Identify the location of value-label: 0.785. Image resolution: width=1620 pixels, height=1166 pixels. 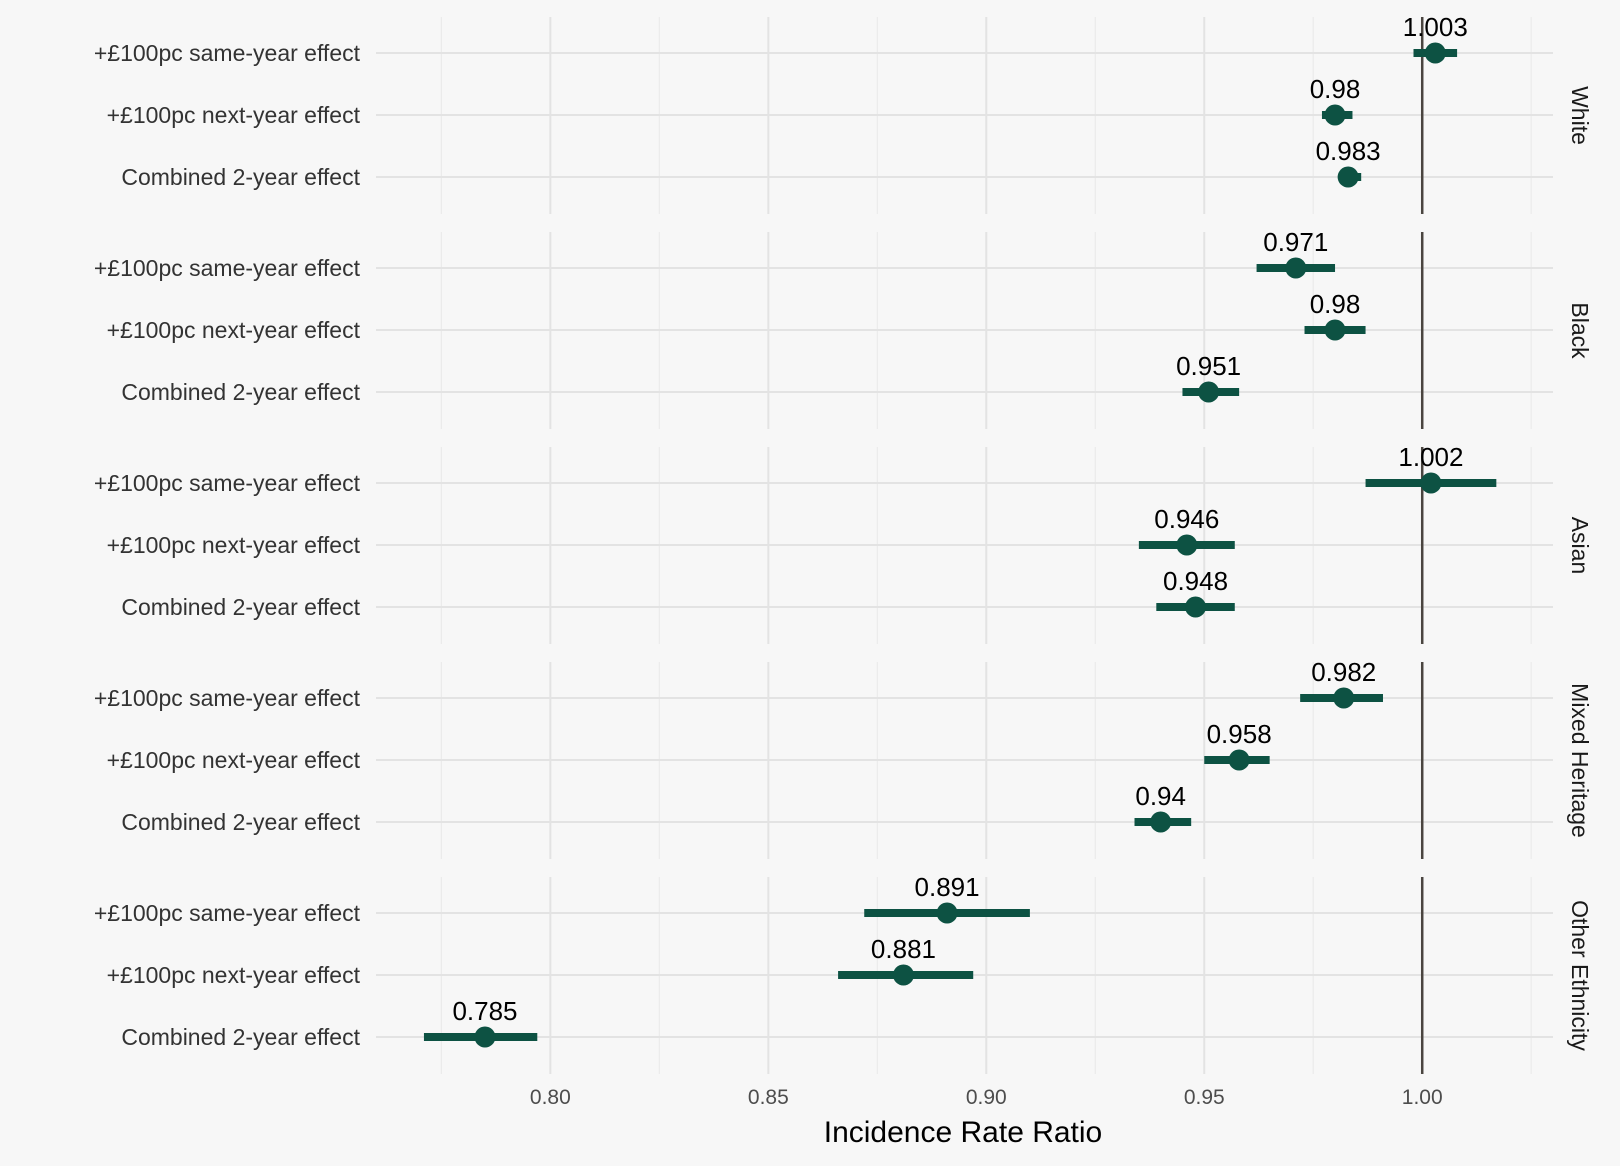
(484, 1011).